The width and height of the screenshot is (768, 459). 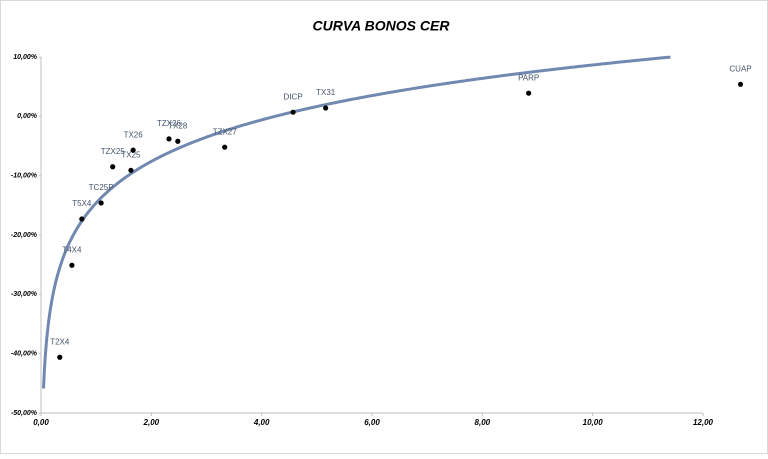 I want to click on point-label: TX25, so click(x=131, y=154).